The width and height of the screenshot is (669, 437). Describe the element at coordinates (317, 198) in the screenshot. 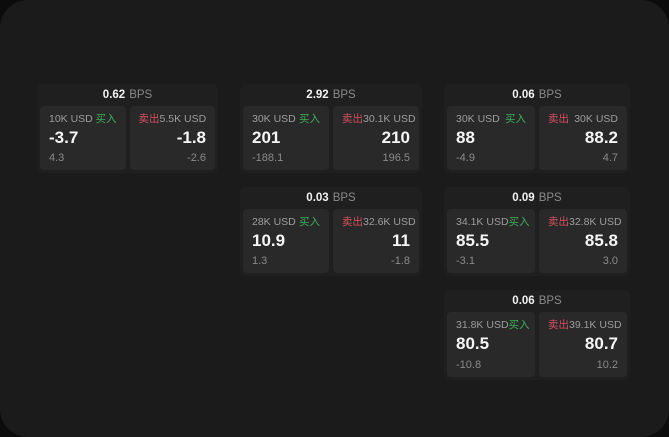

I see `bps-value: 0.03` at that location.